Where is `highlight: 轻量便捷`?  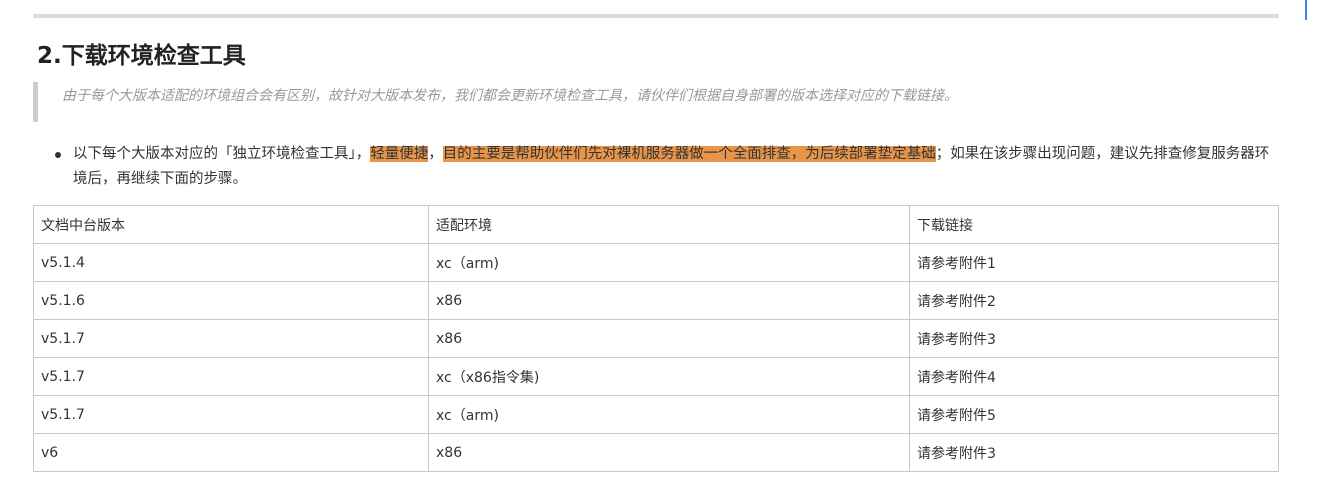
highlight: 轻量便捷 is located at coordinates (399, 154).